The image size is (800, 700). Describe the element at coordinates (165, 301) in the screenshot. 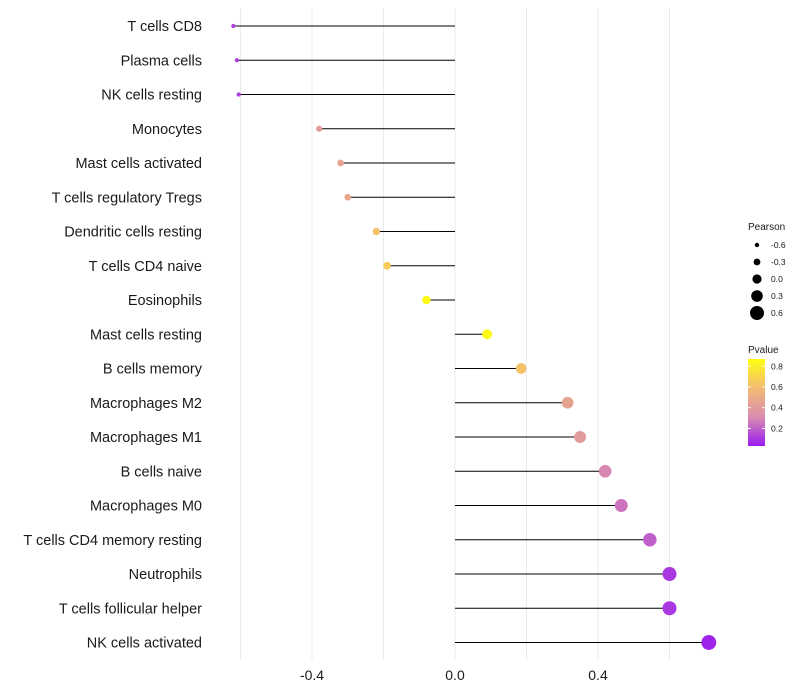

I see `category-label: Eosinophils` at that location.